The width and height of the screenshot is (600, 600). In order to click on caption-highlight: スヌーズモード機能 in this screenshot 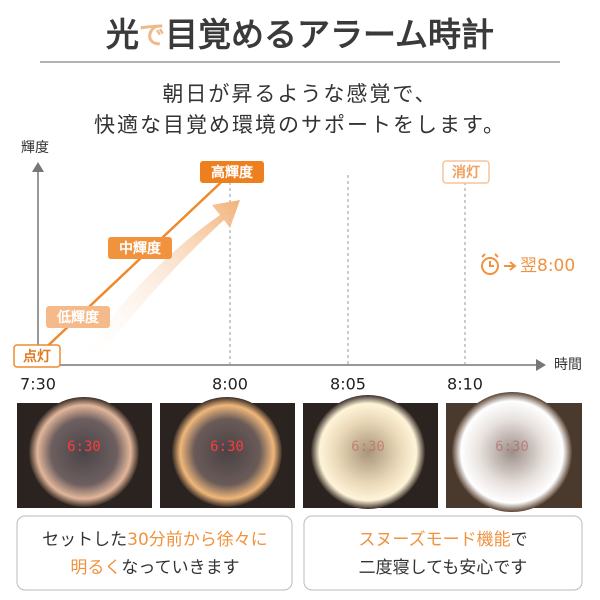, I will do `click(434, 540)`.